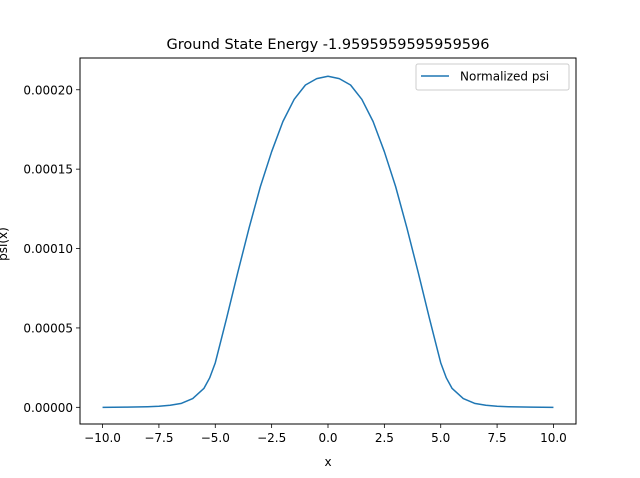 This screenshot has width=640, height=478. What do you see at coordinates (48, 90) in the screenshot?
I see `y-tick-label: 0.00020` at bounding box center [48, 90].